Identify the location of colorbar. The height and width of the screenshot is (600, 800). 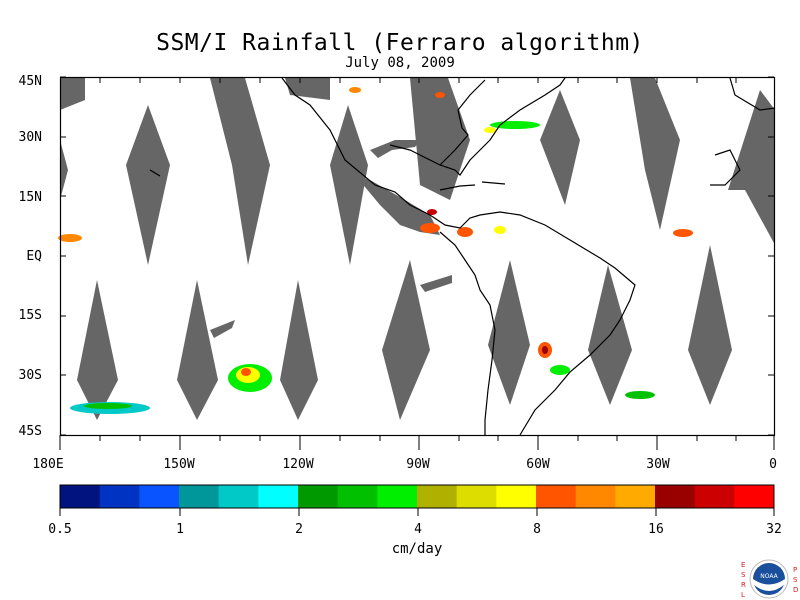
(417, 496).